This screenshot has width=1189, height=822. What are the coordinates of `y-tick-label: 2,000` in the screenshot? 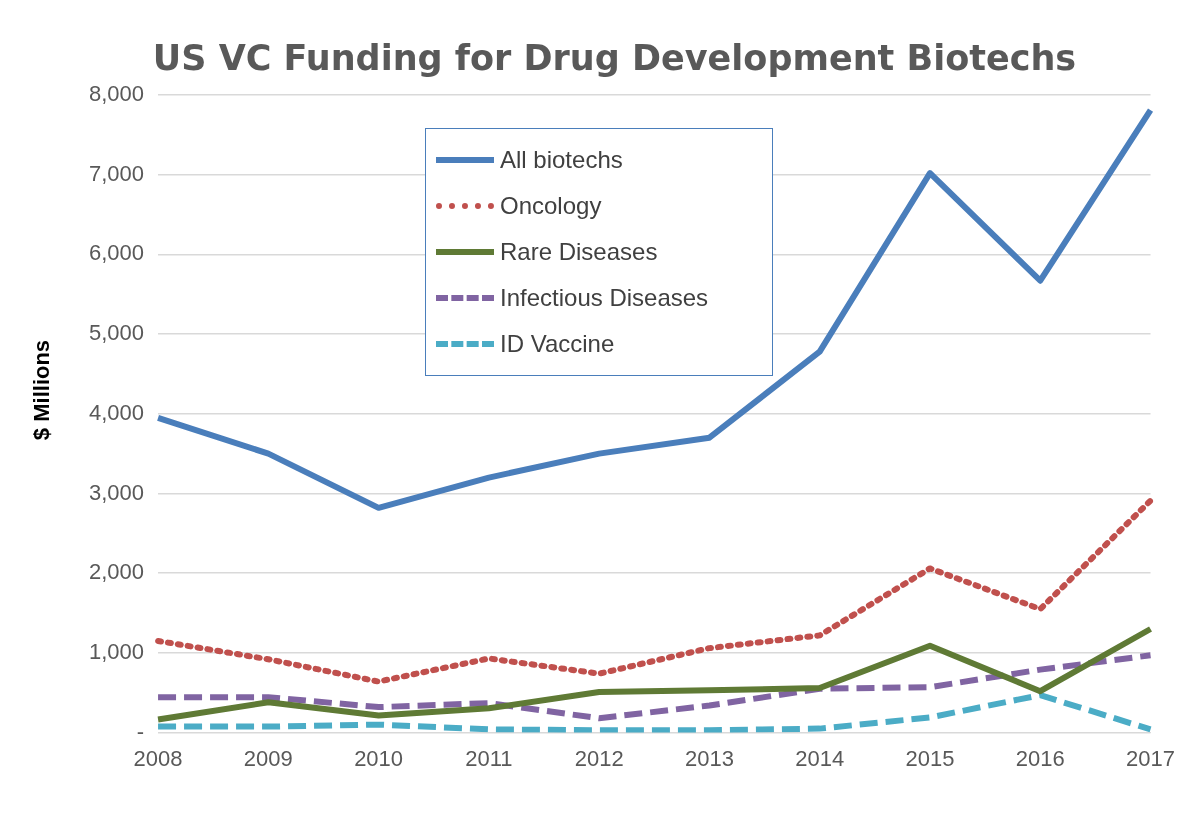 It's located at (116, 572).